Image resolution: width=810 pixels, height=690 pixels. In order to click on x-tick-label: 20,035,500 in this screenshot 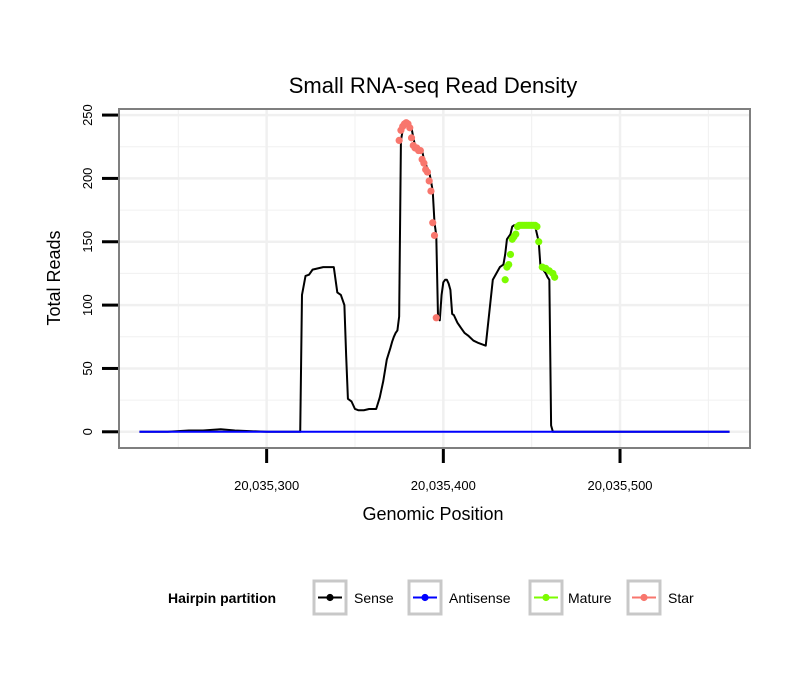, I will do `click(619, 485)`.